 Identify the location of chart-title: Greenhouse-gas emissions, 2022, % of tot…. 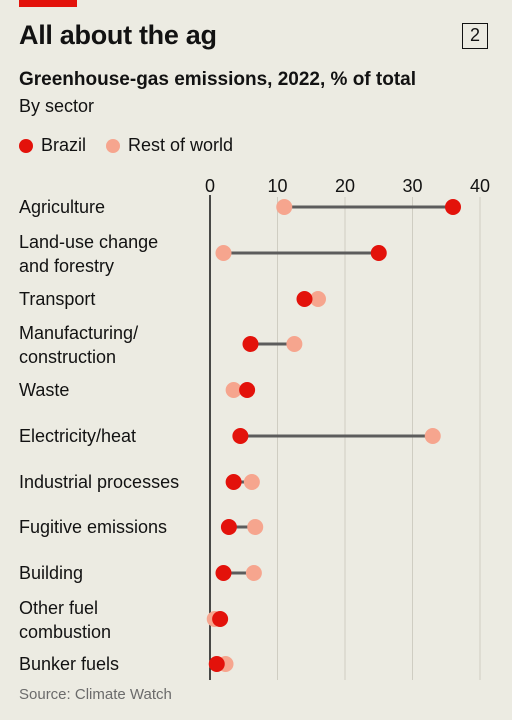
(218, 79).